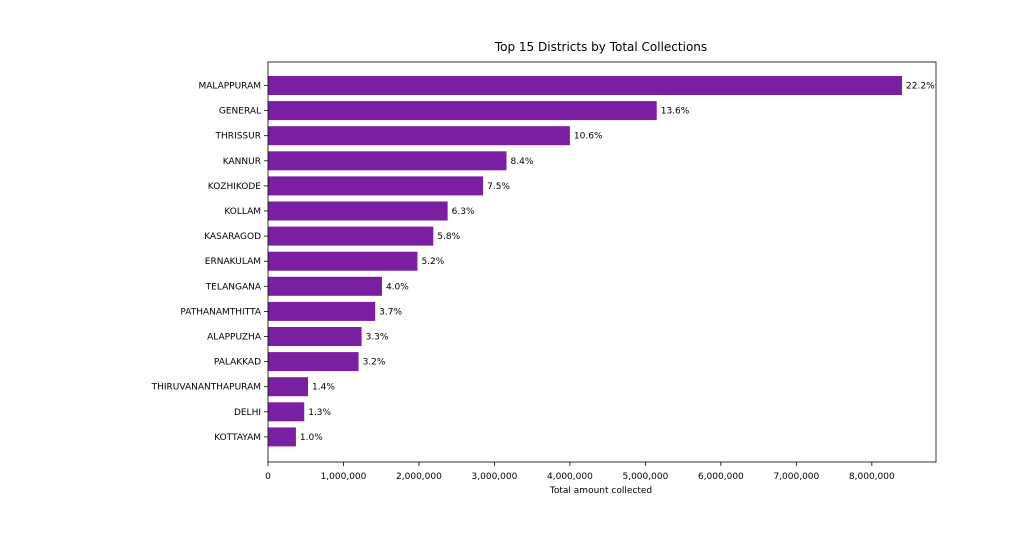 Image resolution: width=1024 pixels, height=542 pixels. Describe the element at coordinates (268, 477) in the screenshot. I see `x-tick-label: 0` at that location.